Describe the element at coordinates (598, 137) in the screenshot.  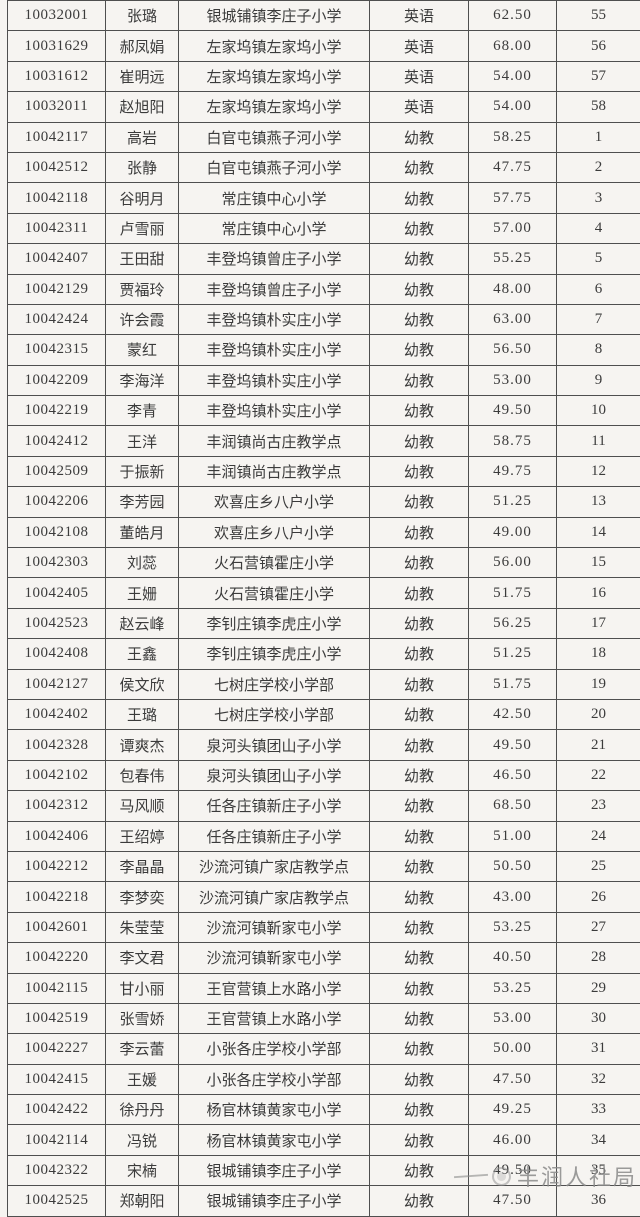
I see `cell-rank: 1` at that location.